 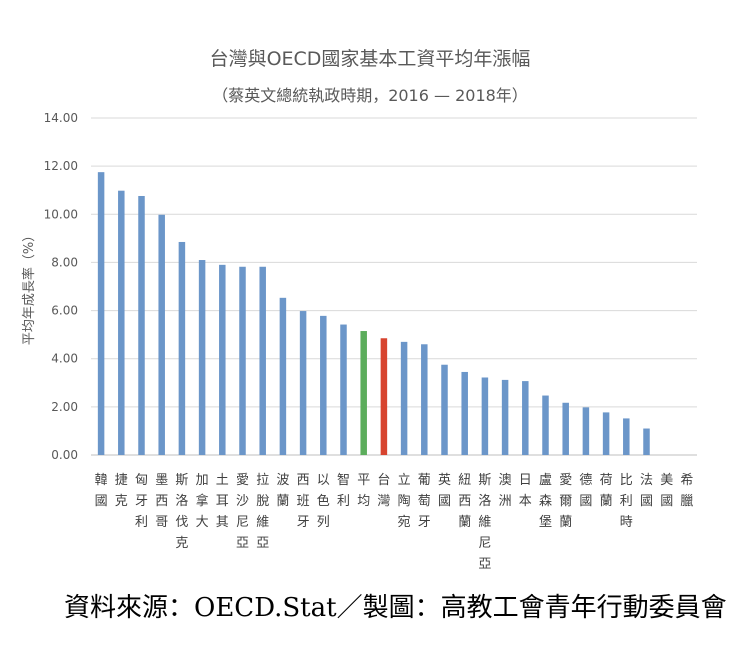 What do you see at coordinates (121, 491) in the screenshot?
I see `category-label: 捷克` at bounding box center [121, 491].